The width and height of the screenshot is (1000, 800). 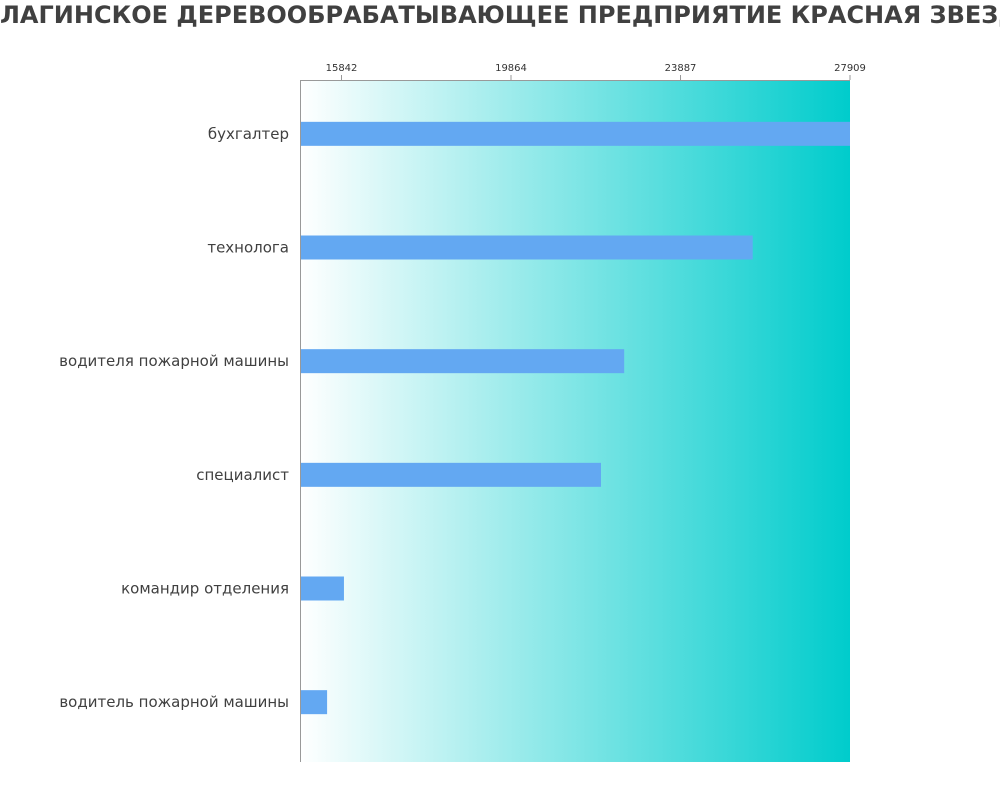 I want to click on category-label: специалист, so click(x=242, y=475).